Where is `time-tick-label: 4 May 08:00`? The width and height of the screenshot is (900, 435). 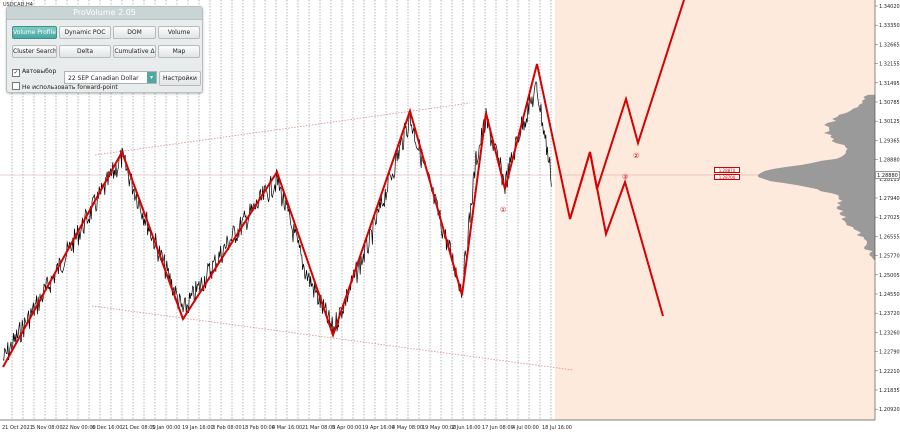
time-tick-label: 4 May 08:00 is located at coordinates (407, 428).